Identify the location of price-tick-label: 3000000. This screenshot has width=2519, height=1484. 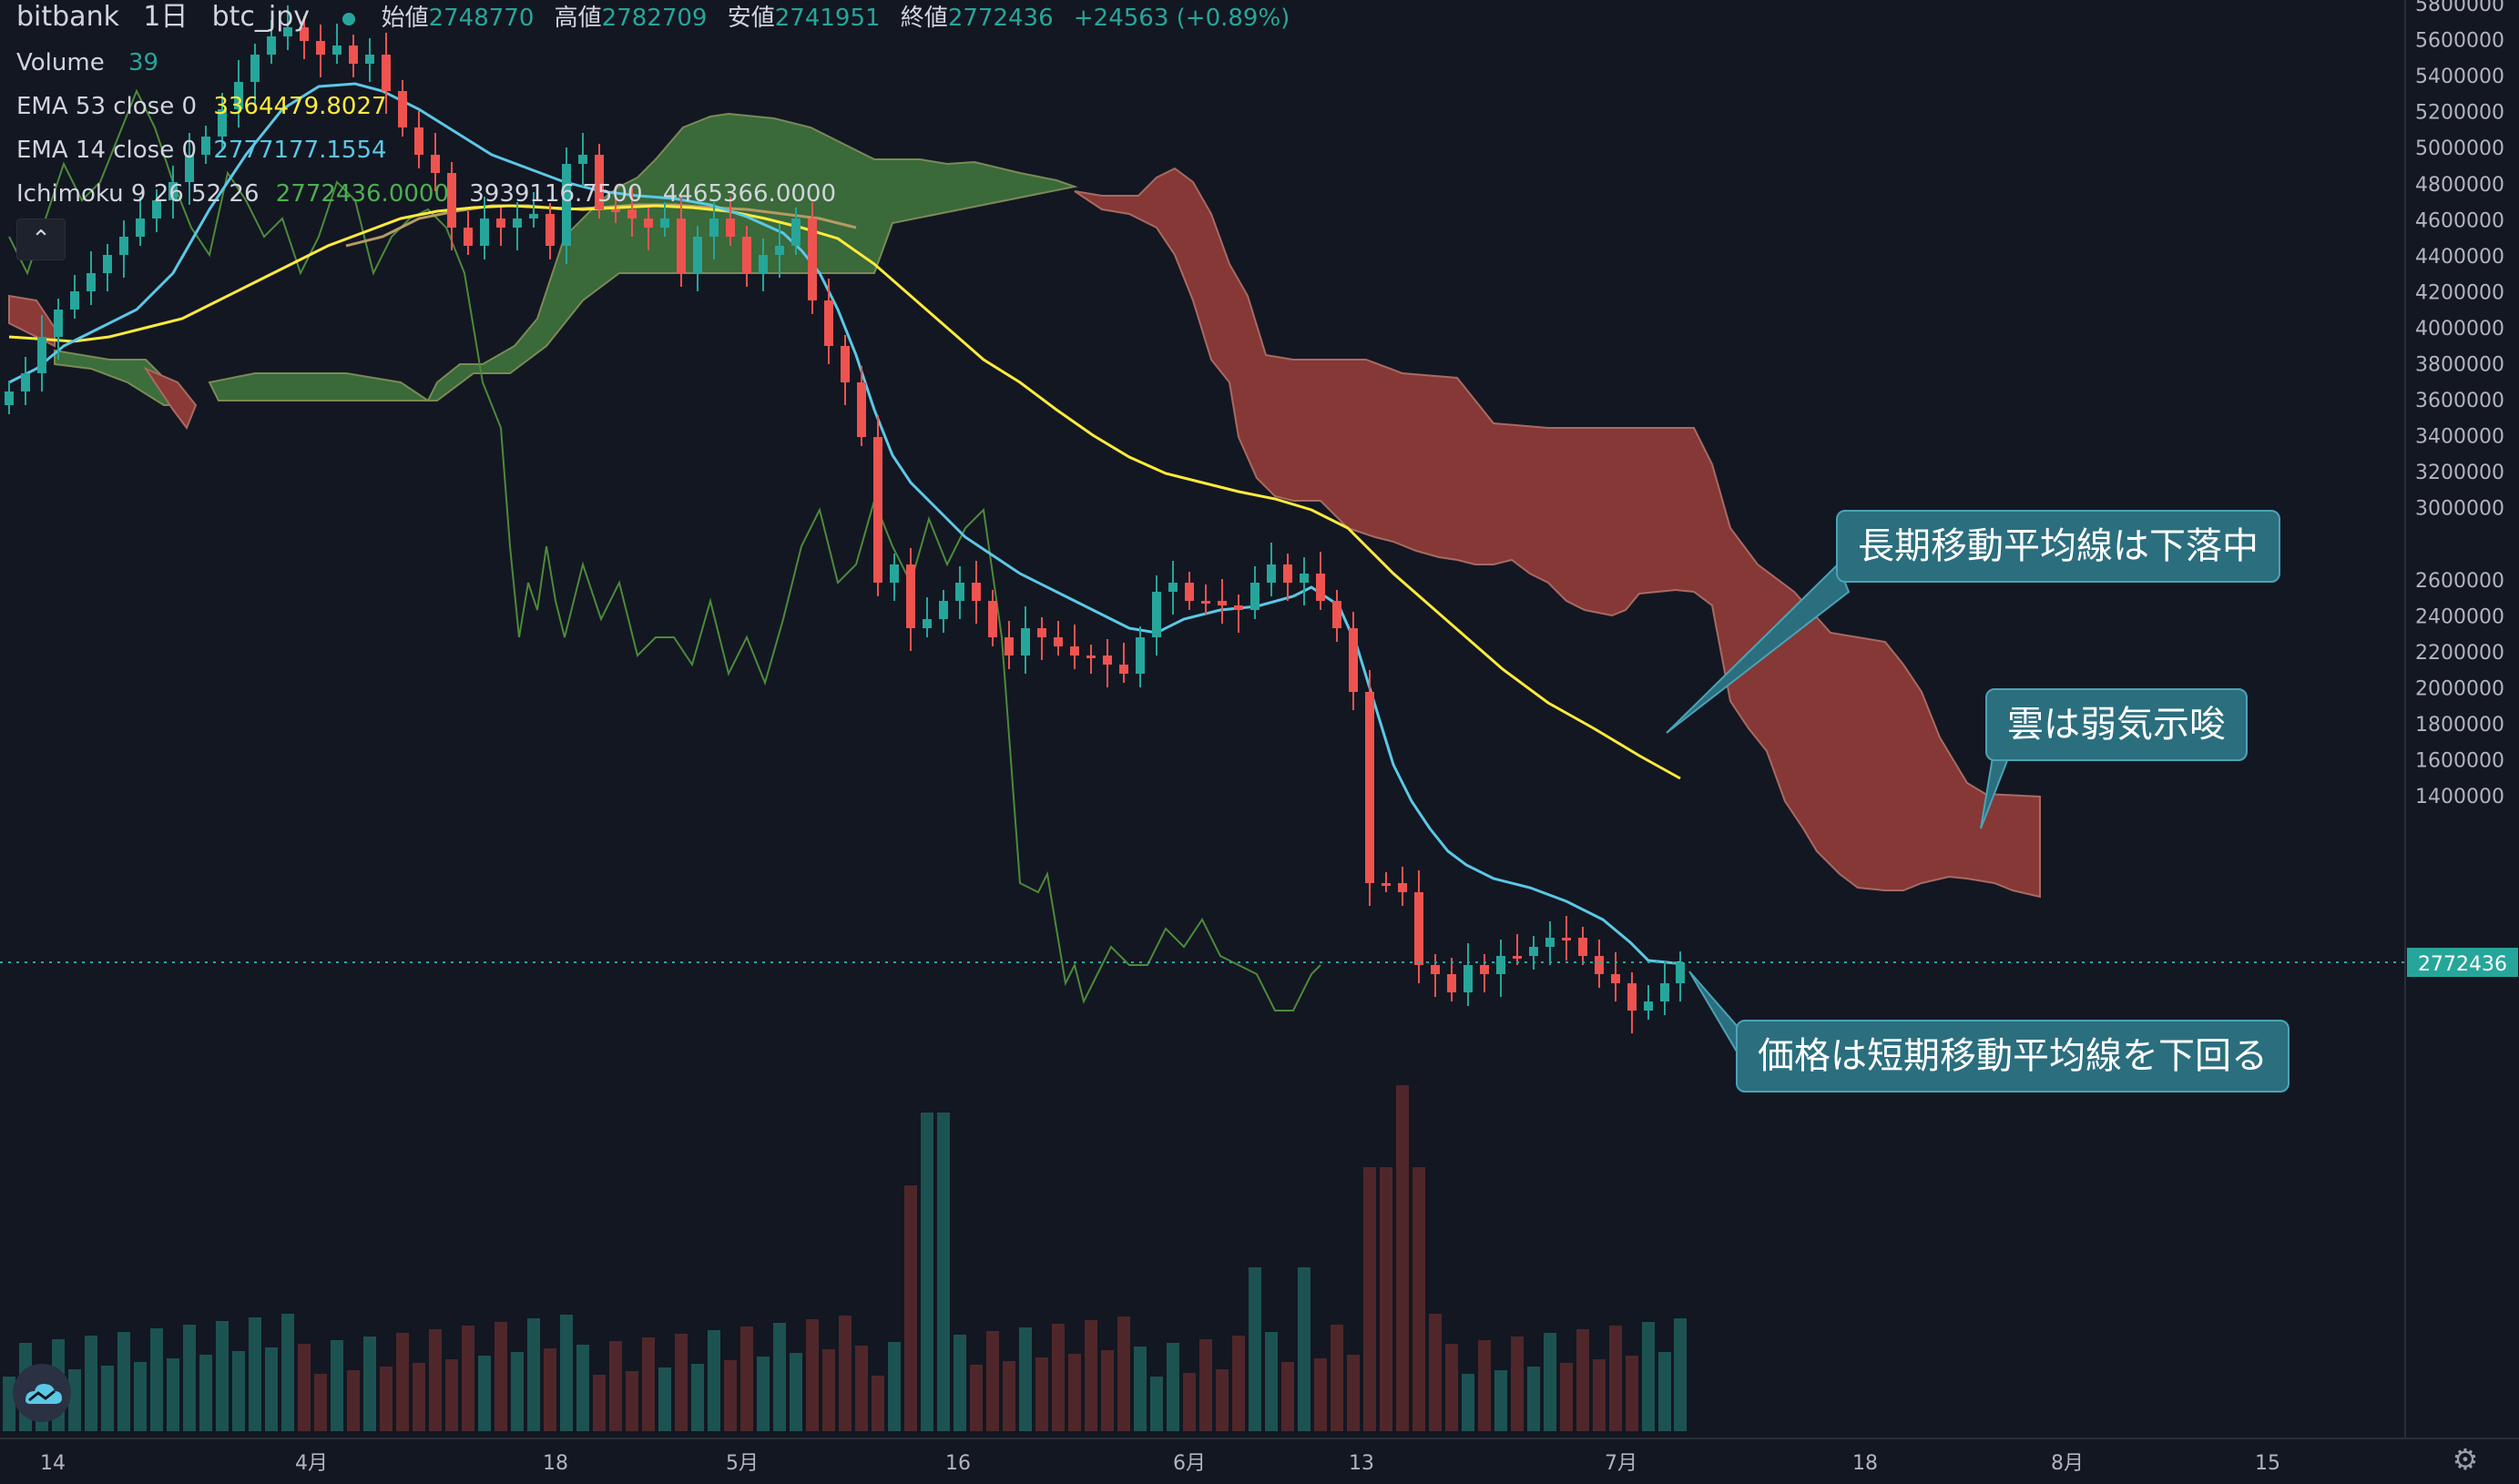
(2459, 509).